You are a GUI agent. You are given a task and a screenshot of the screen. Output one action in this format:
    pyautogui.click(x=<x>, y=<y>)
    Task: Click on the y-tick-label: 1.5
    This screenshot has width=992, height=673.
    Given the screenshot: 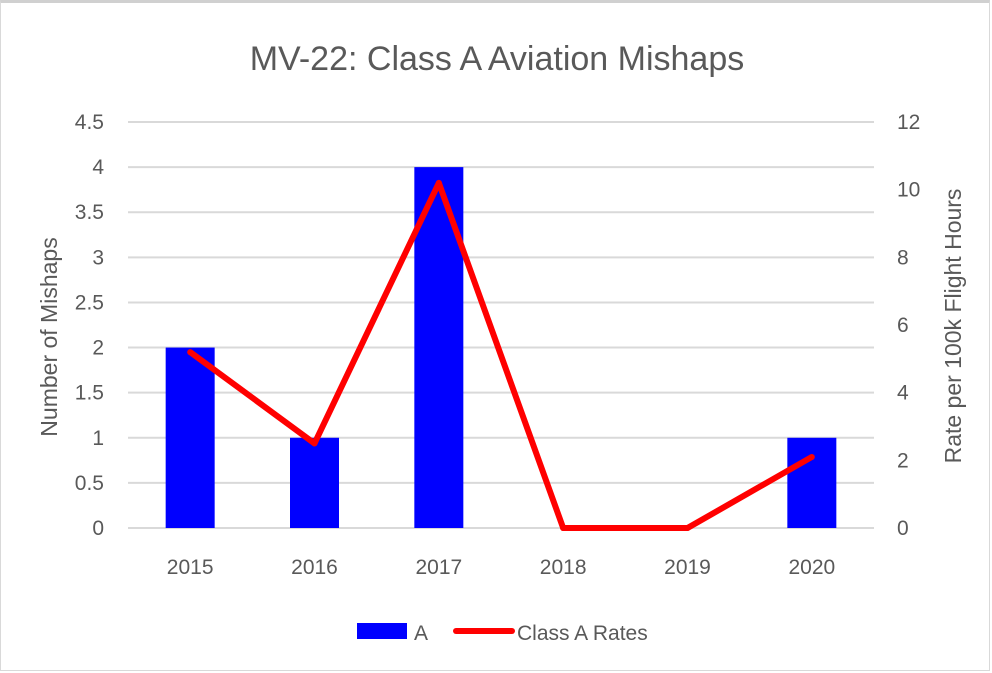 What is the action you would take?
    pyautogui.click(x=89, y=393)
    